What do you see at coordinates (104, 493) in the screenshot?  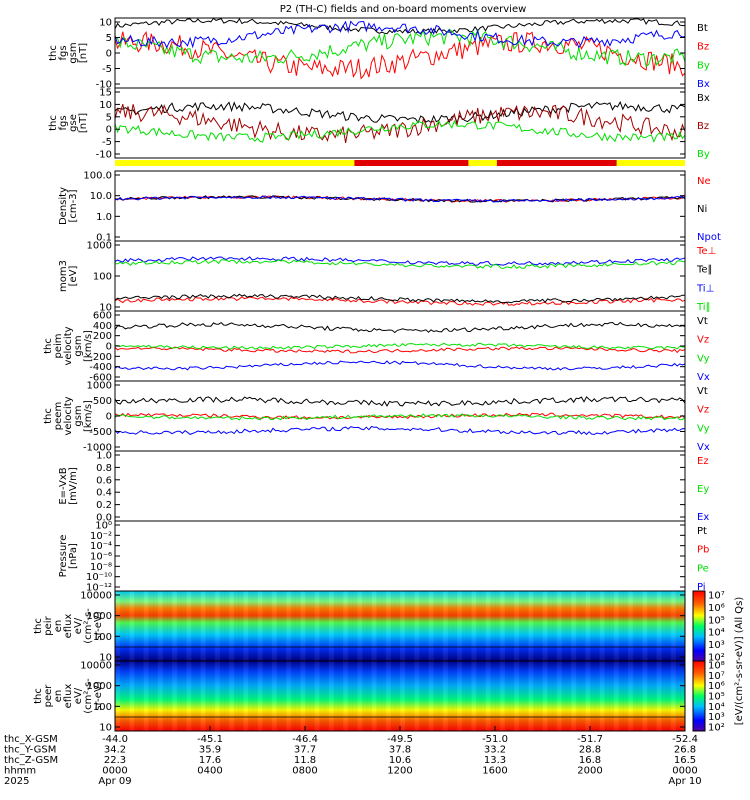 I see `y-tick-label: 0.4` at bounding box center [104, 493].